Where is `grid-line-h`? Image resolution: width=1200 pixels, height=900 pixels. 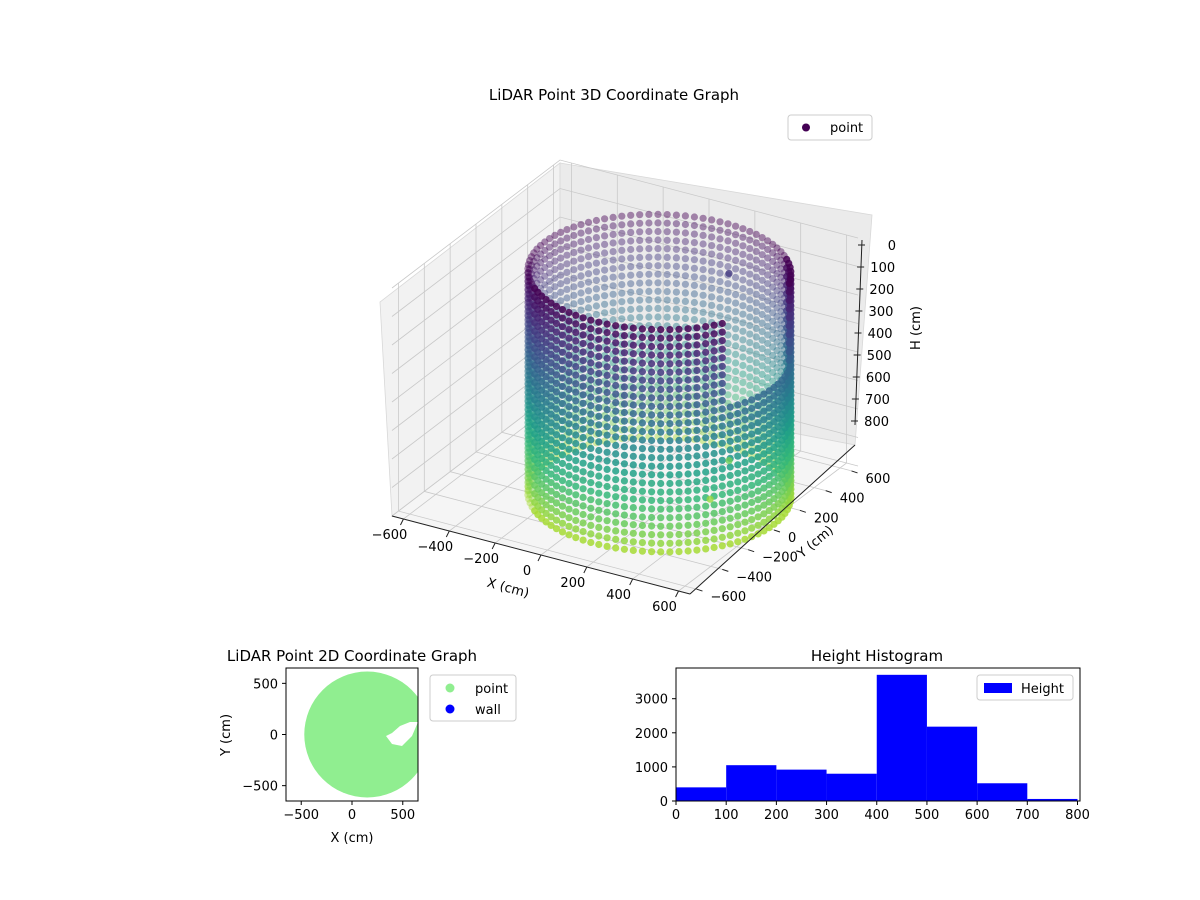 grid-line-h is located at coordinates (625, 252).